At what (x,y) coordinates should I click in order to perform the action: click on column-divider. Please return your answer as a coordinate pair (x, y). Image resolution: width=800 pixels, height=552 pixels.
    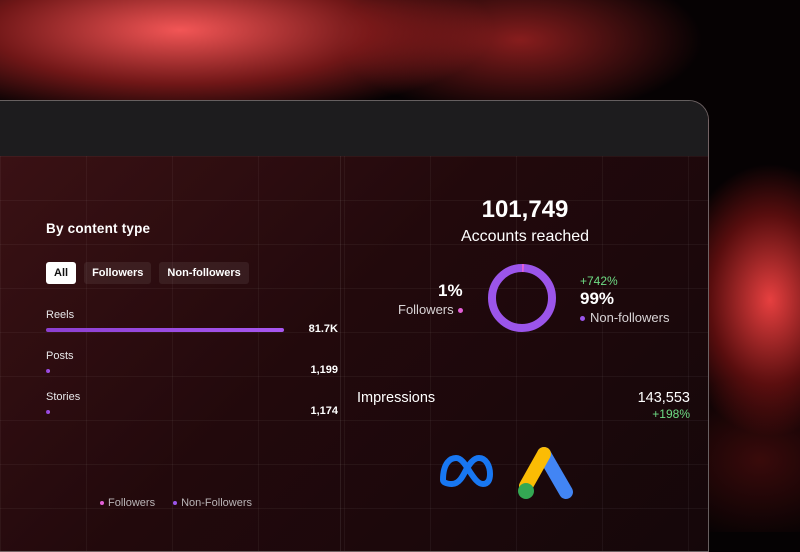
    Looking at the image, I should click on (340, 353).